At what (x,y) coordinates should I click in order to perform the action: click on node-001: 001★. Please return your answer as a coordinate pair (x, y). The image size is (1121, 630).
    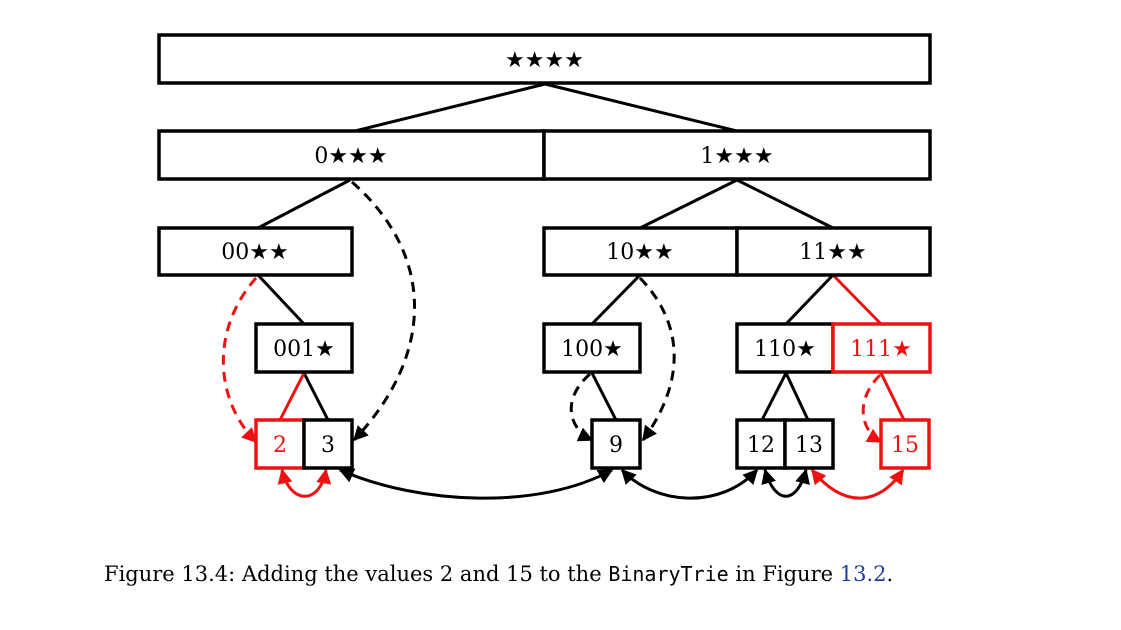
    Looking at the image, I should click on (304, 348).